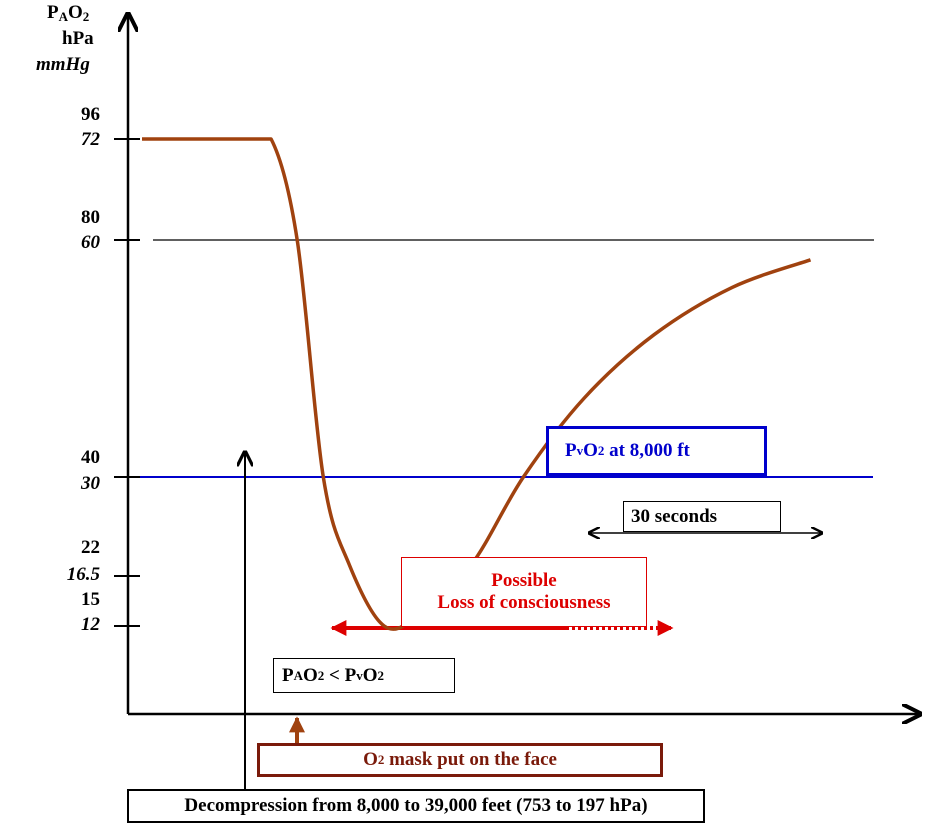 This screenshot has height=823, width=928. I want to click on y-tick-mmhg-12: 12, so click(90, 624).